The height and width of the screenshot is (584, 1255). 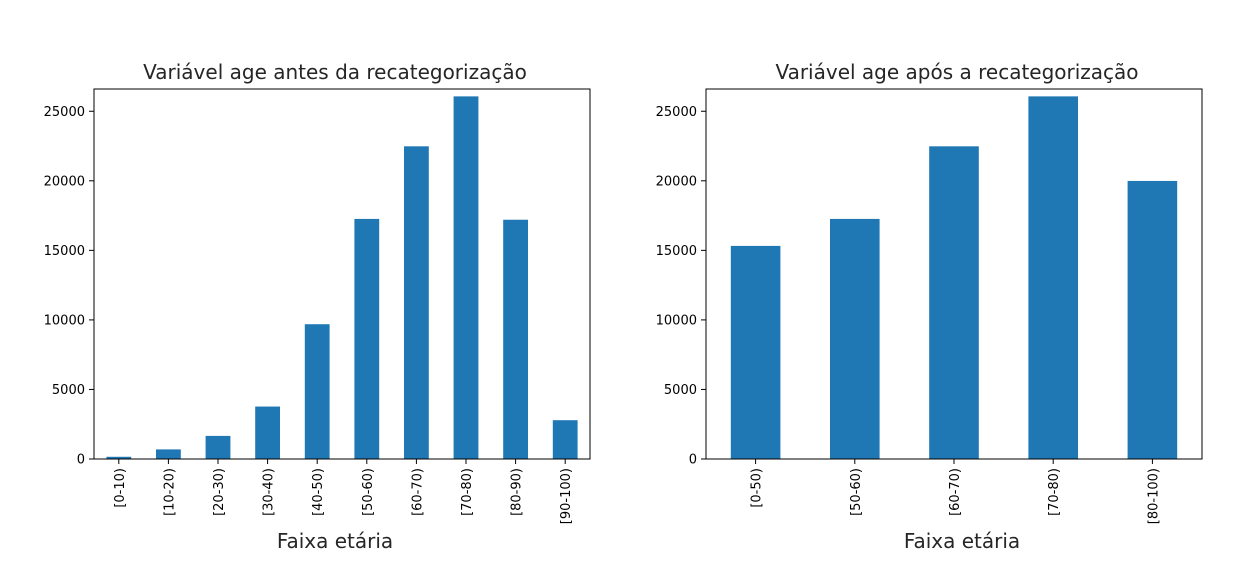 What do you see at coordinates (335, 72) in the screenshot?
I see `chart-left-title: Variável age antes da recategorização` at bounding box center [335, 72].